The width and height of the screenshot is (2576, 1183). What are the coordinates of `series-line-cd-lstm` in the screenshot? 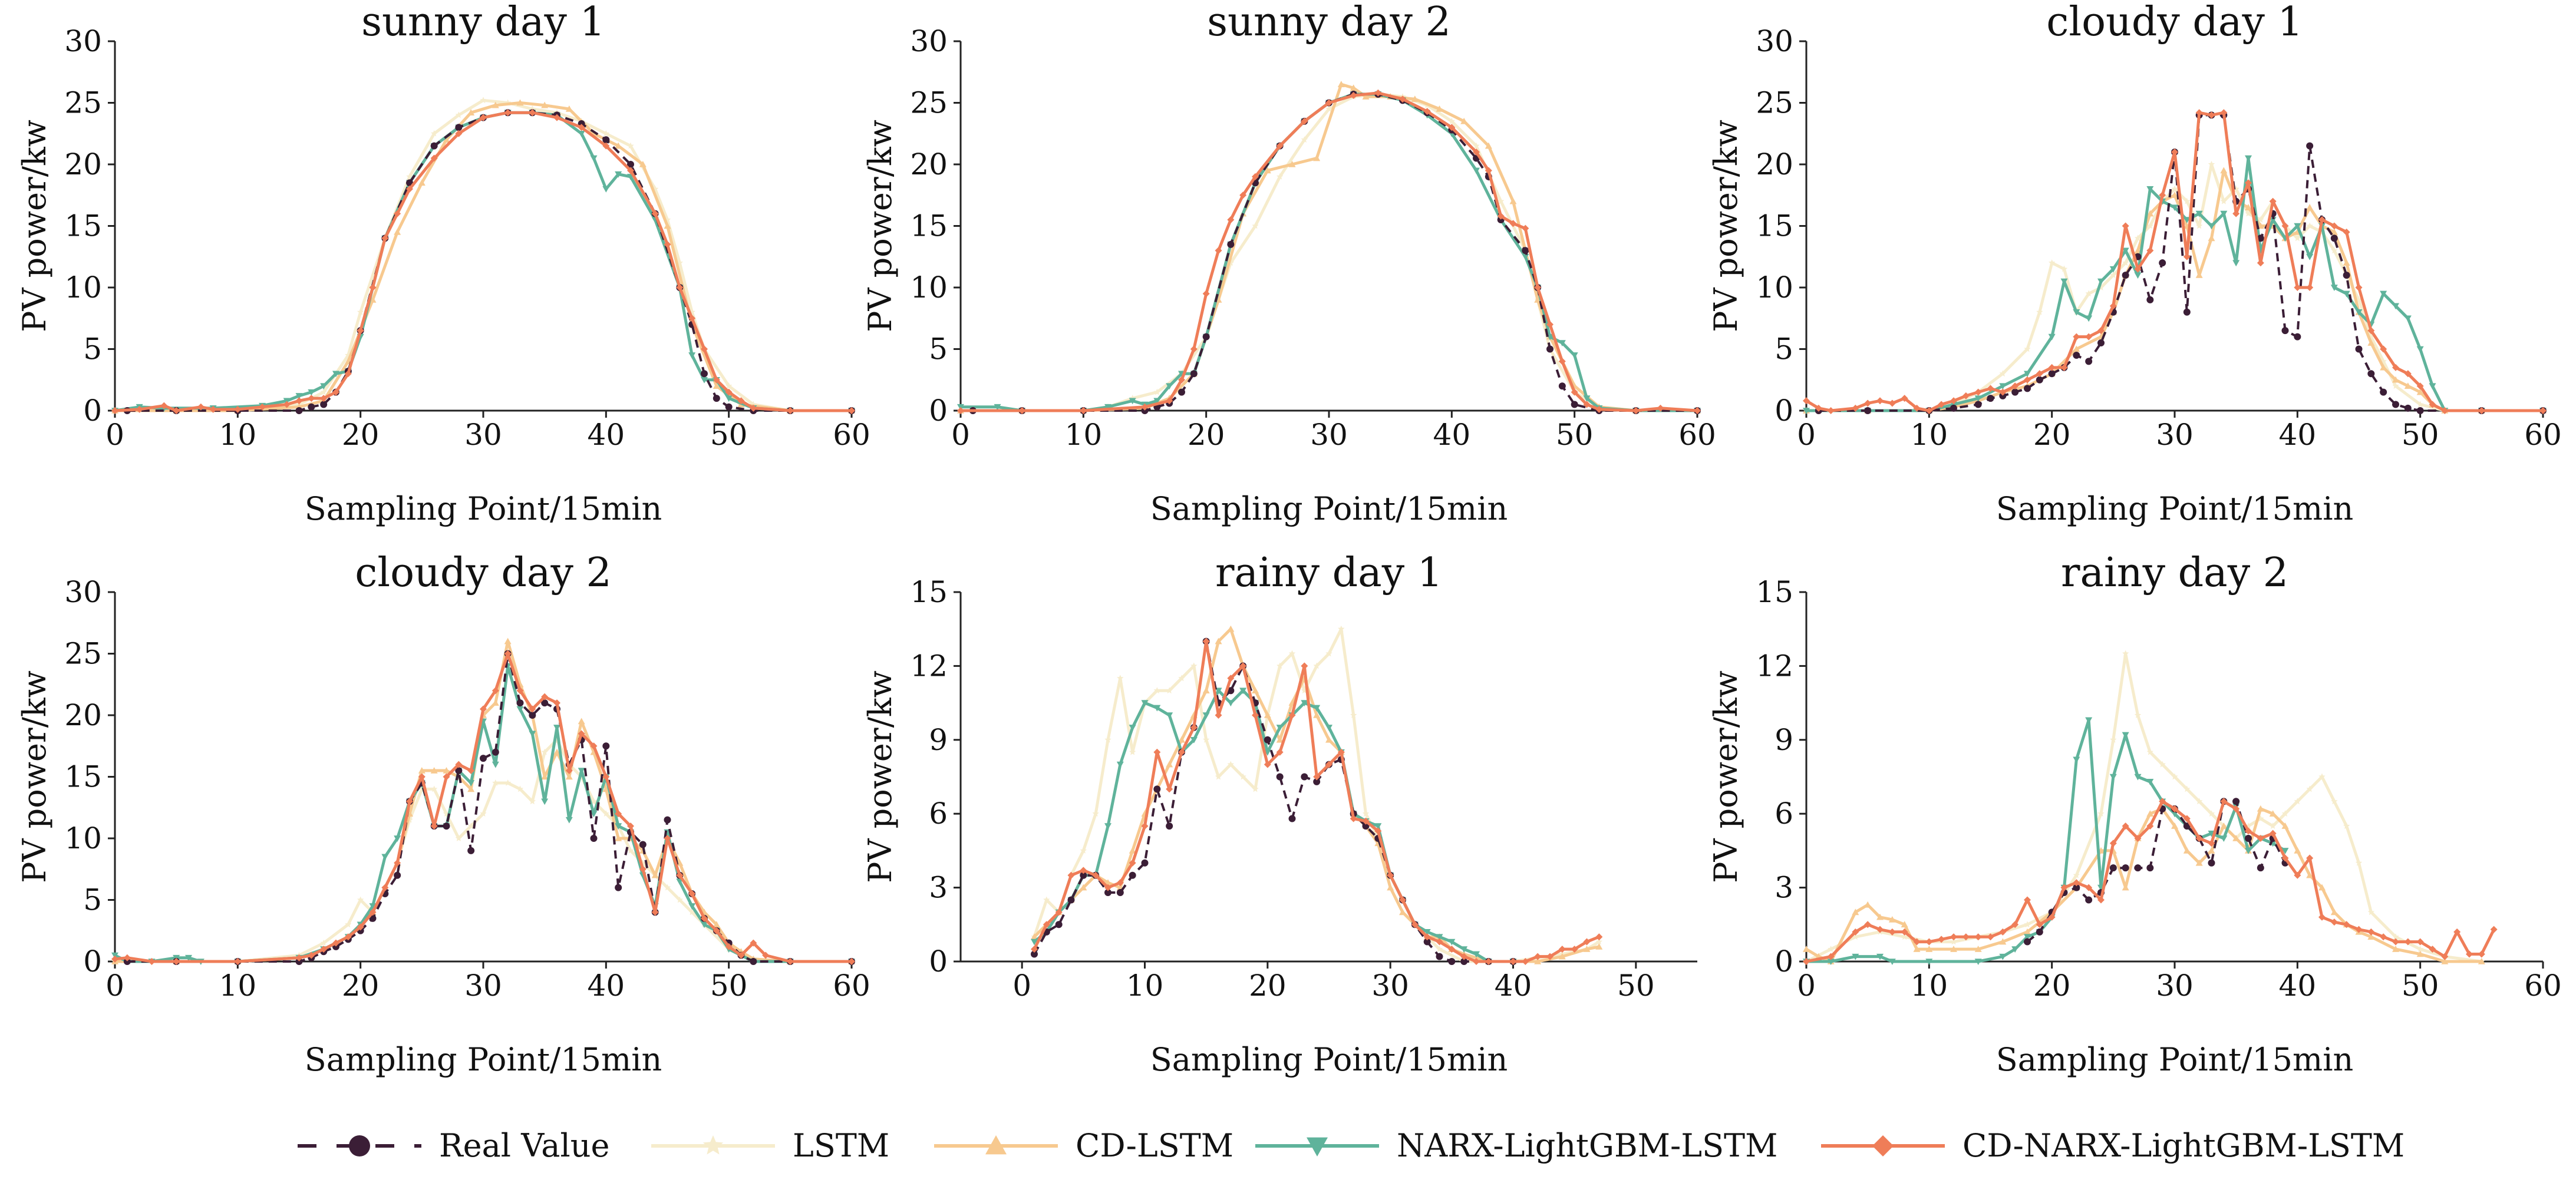 It's located at (484, 801).